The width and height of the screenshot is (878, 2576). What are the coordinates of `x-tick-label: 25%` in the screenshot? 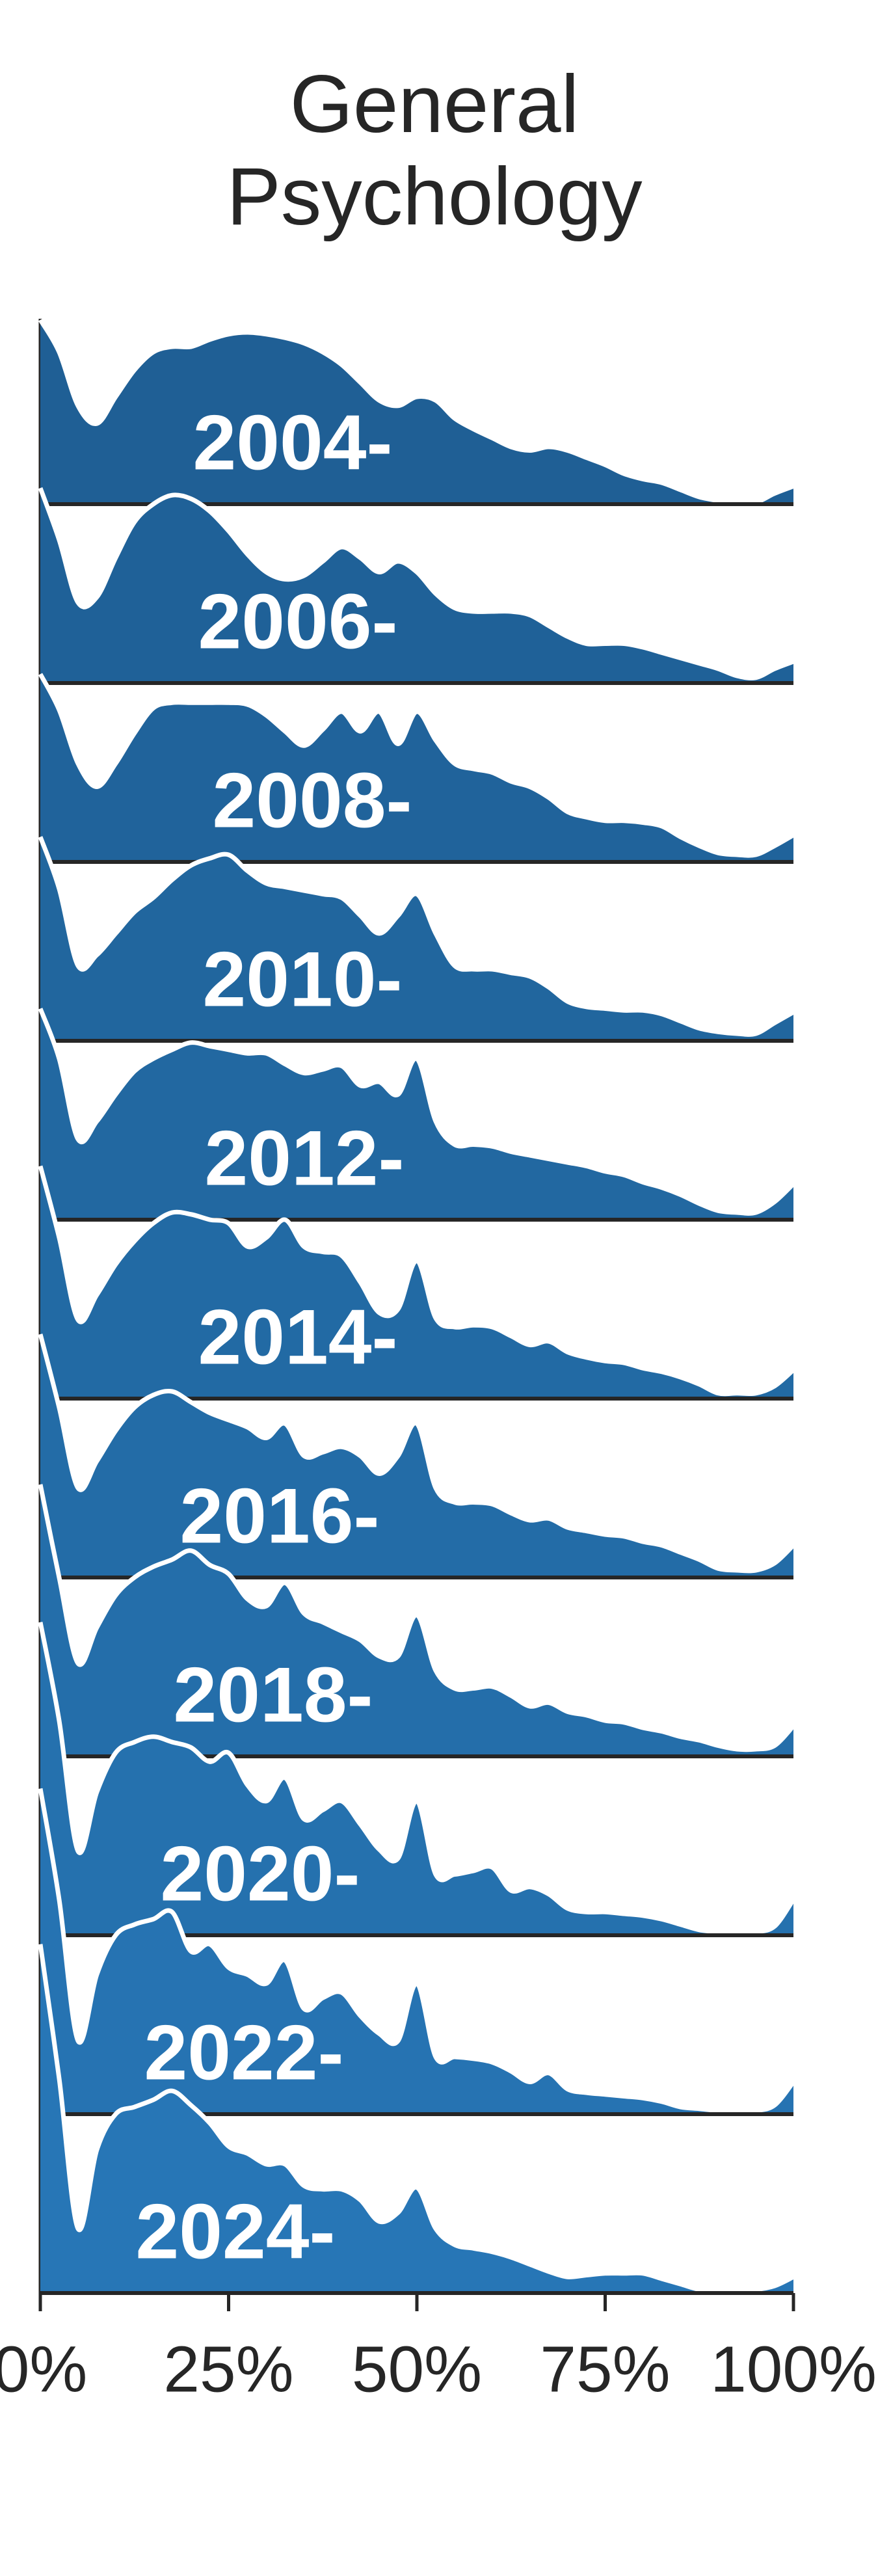 It's located at (228, 2369).